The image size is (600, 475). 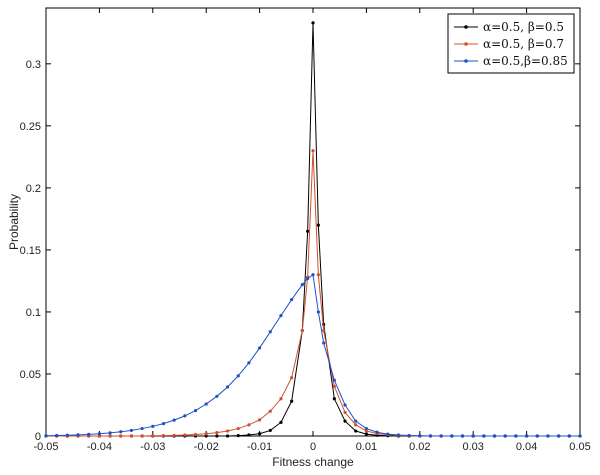 What do you see at coordinates (472, 447) in the screenshot?
I see `x-tick-label: 0.03` at bounding box center [472, 447].